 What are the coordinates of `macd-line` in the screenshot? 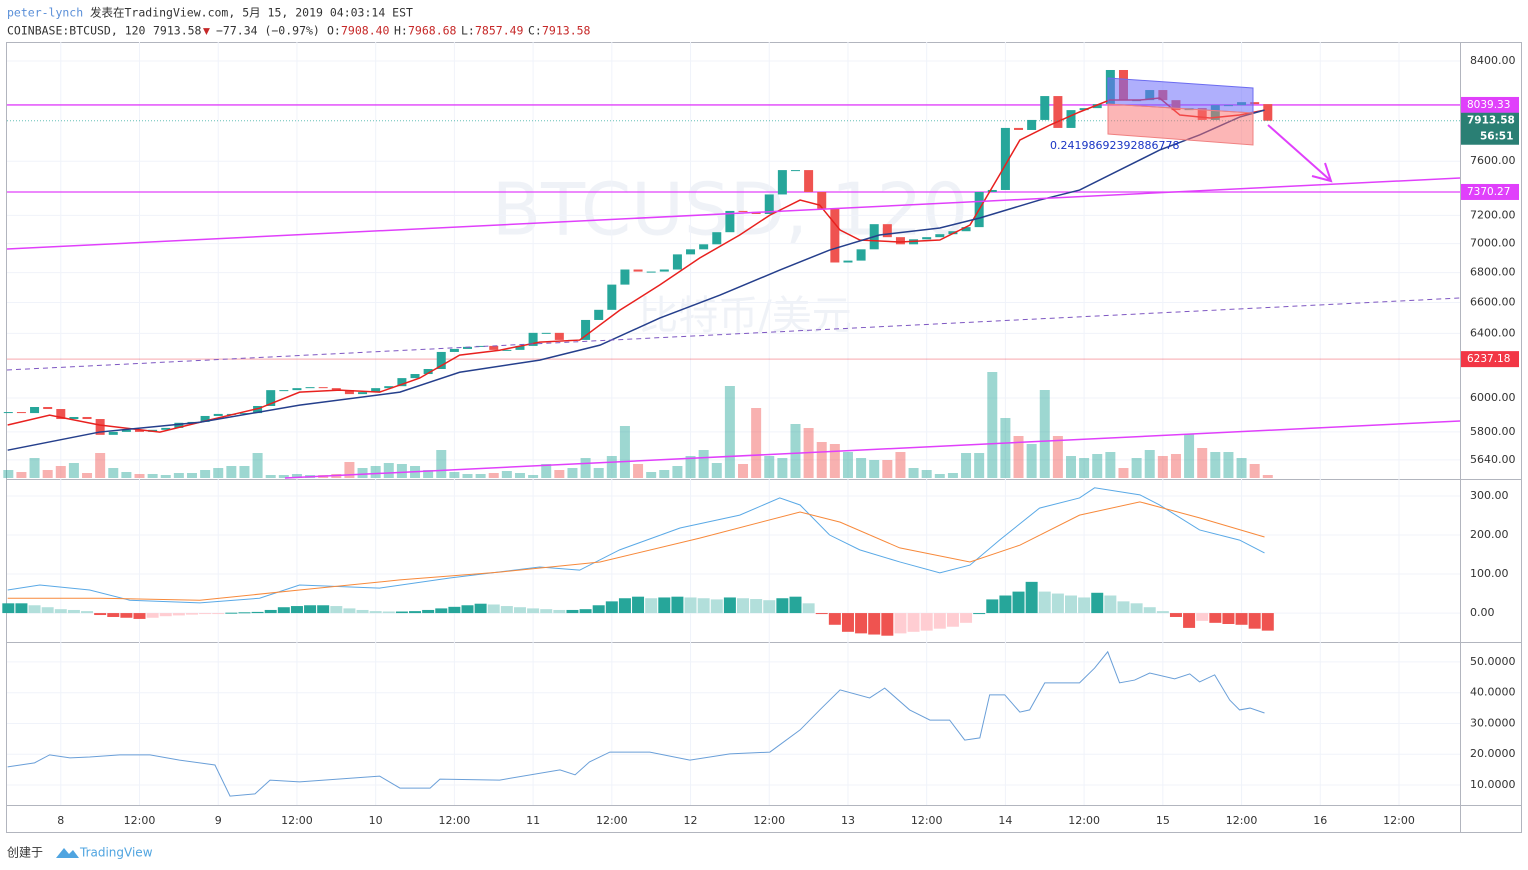 It's located at (636, 551).